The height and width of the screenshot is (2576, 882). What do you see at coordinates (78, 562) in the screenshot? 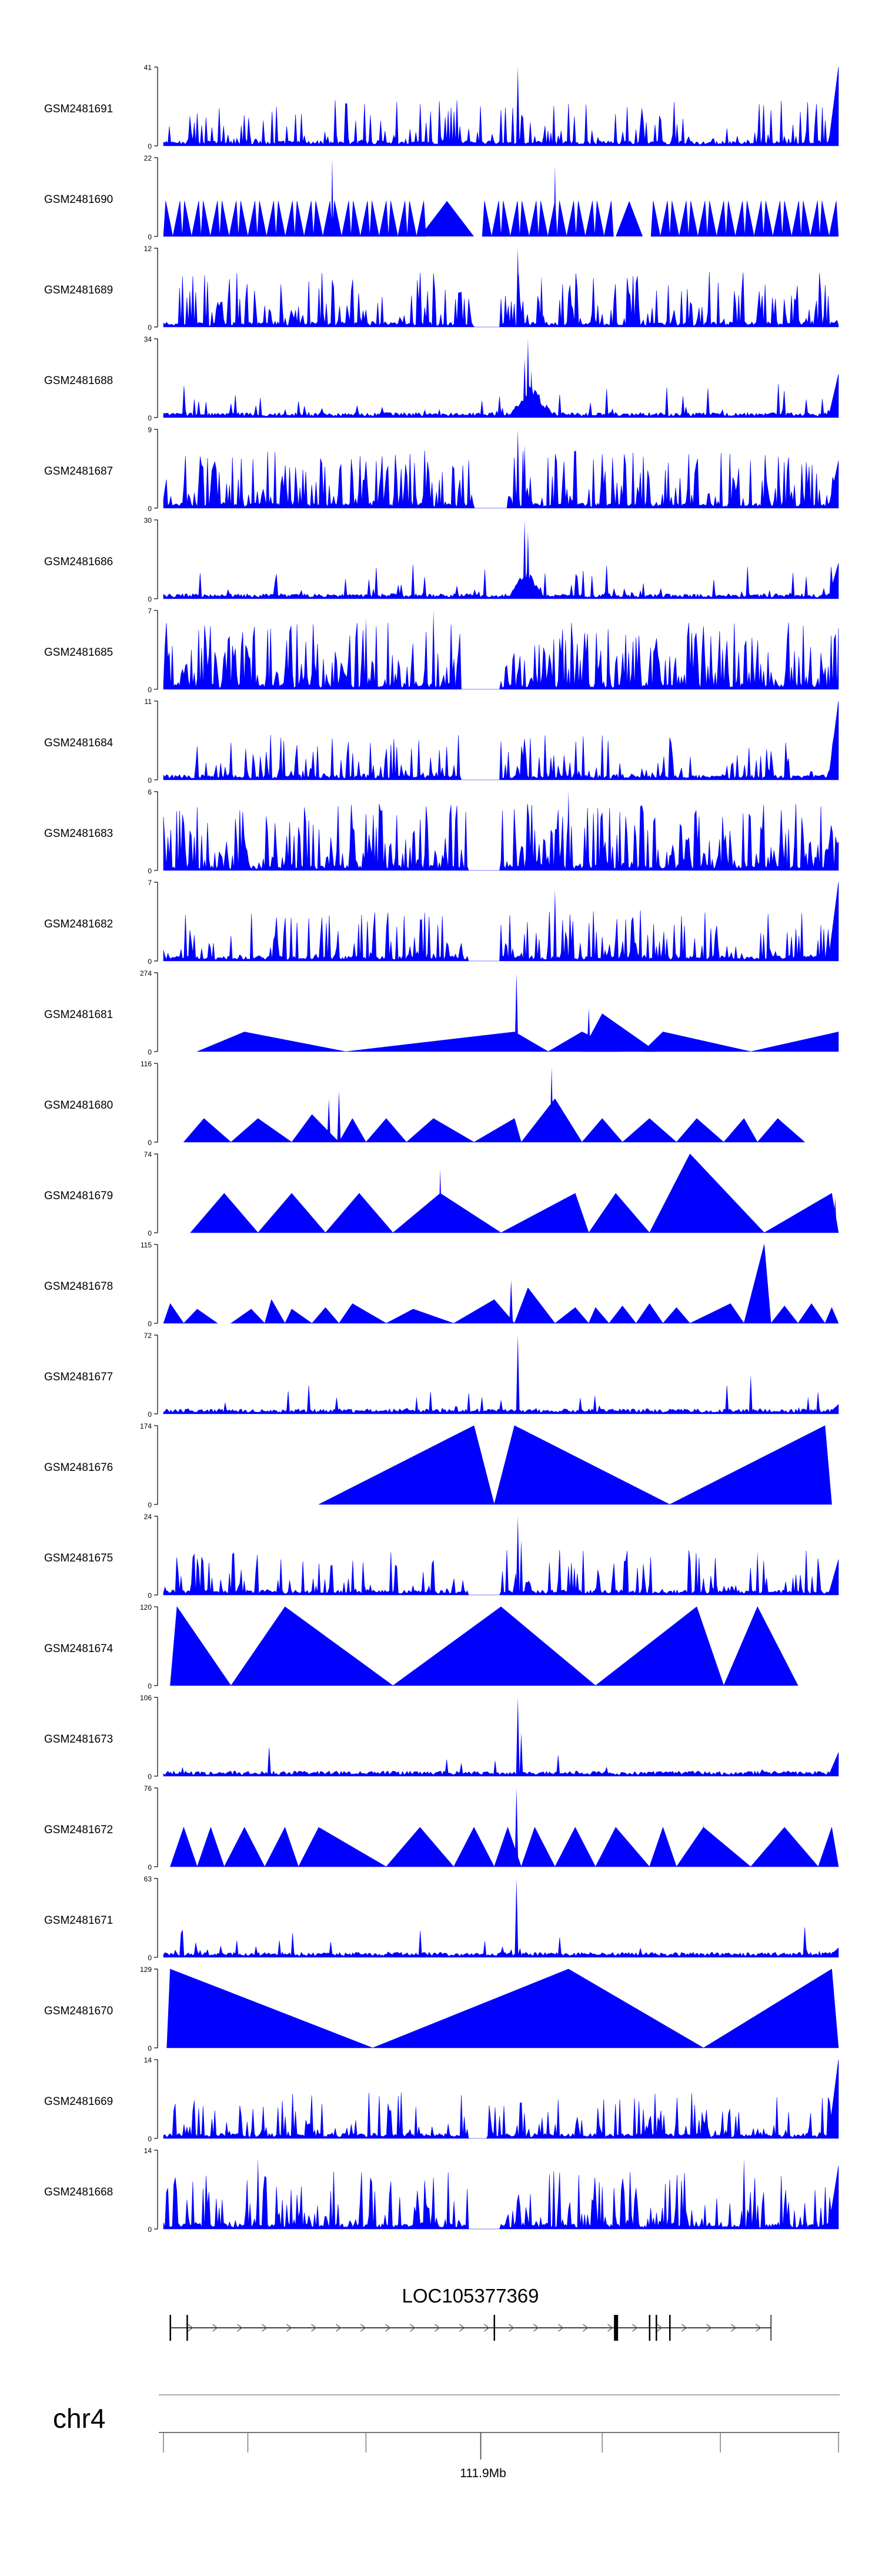
I see `track-label: GSM2481686` at bounding box center [78, 562].